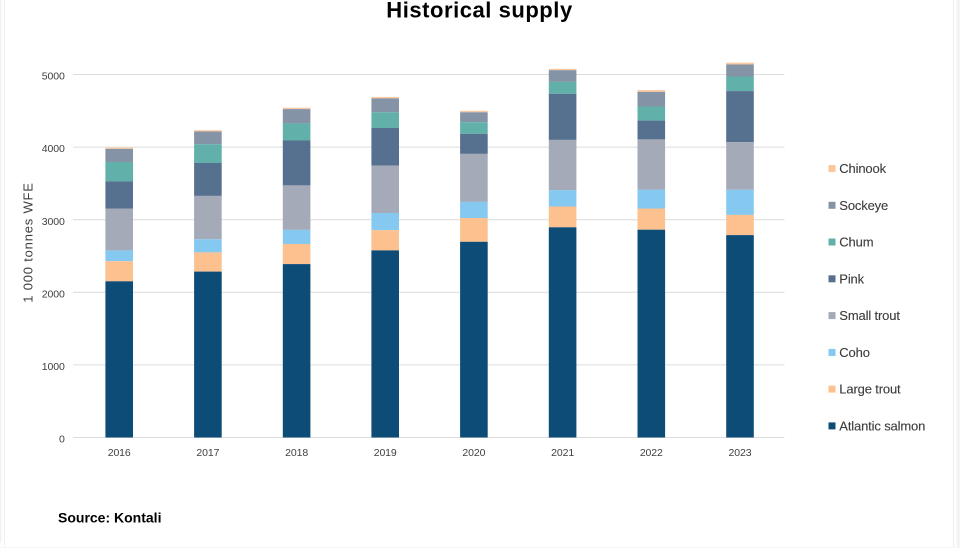 This screenshot has height=548, width=960. I want to click on svg-text: 1 000 tonnes WFE, so click(28, 242).